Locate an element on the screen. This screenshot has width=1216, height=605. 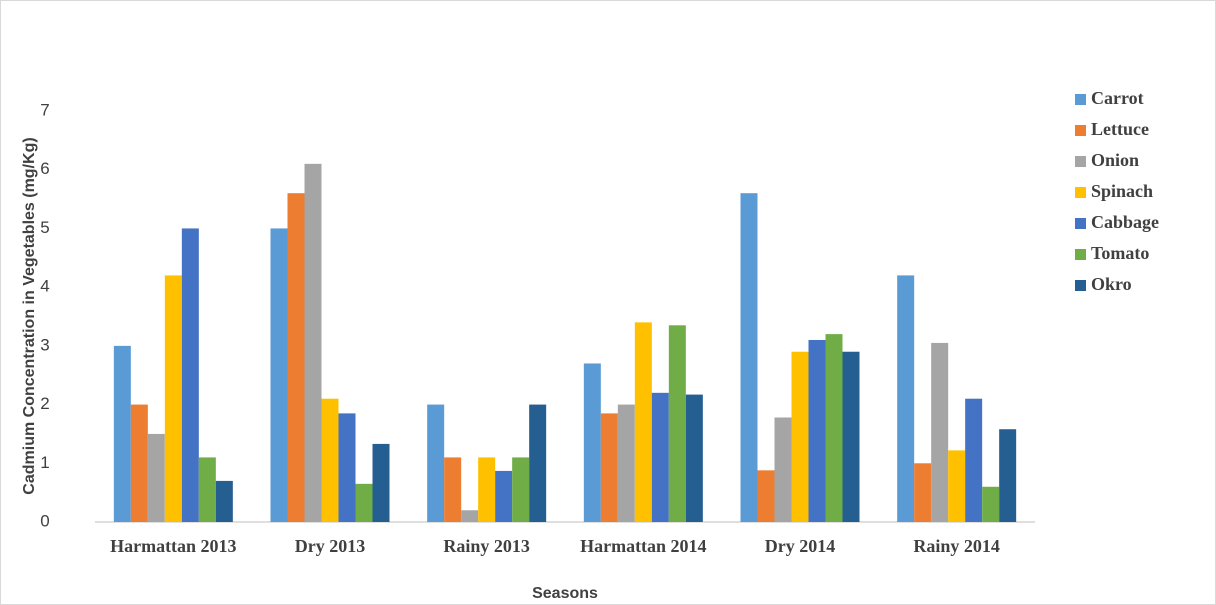
legend-label: Onion is located at coordinates (1115, 160).